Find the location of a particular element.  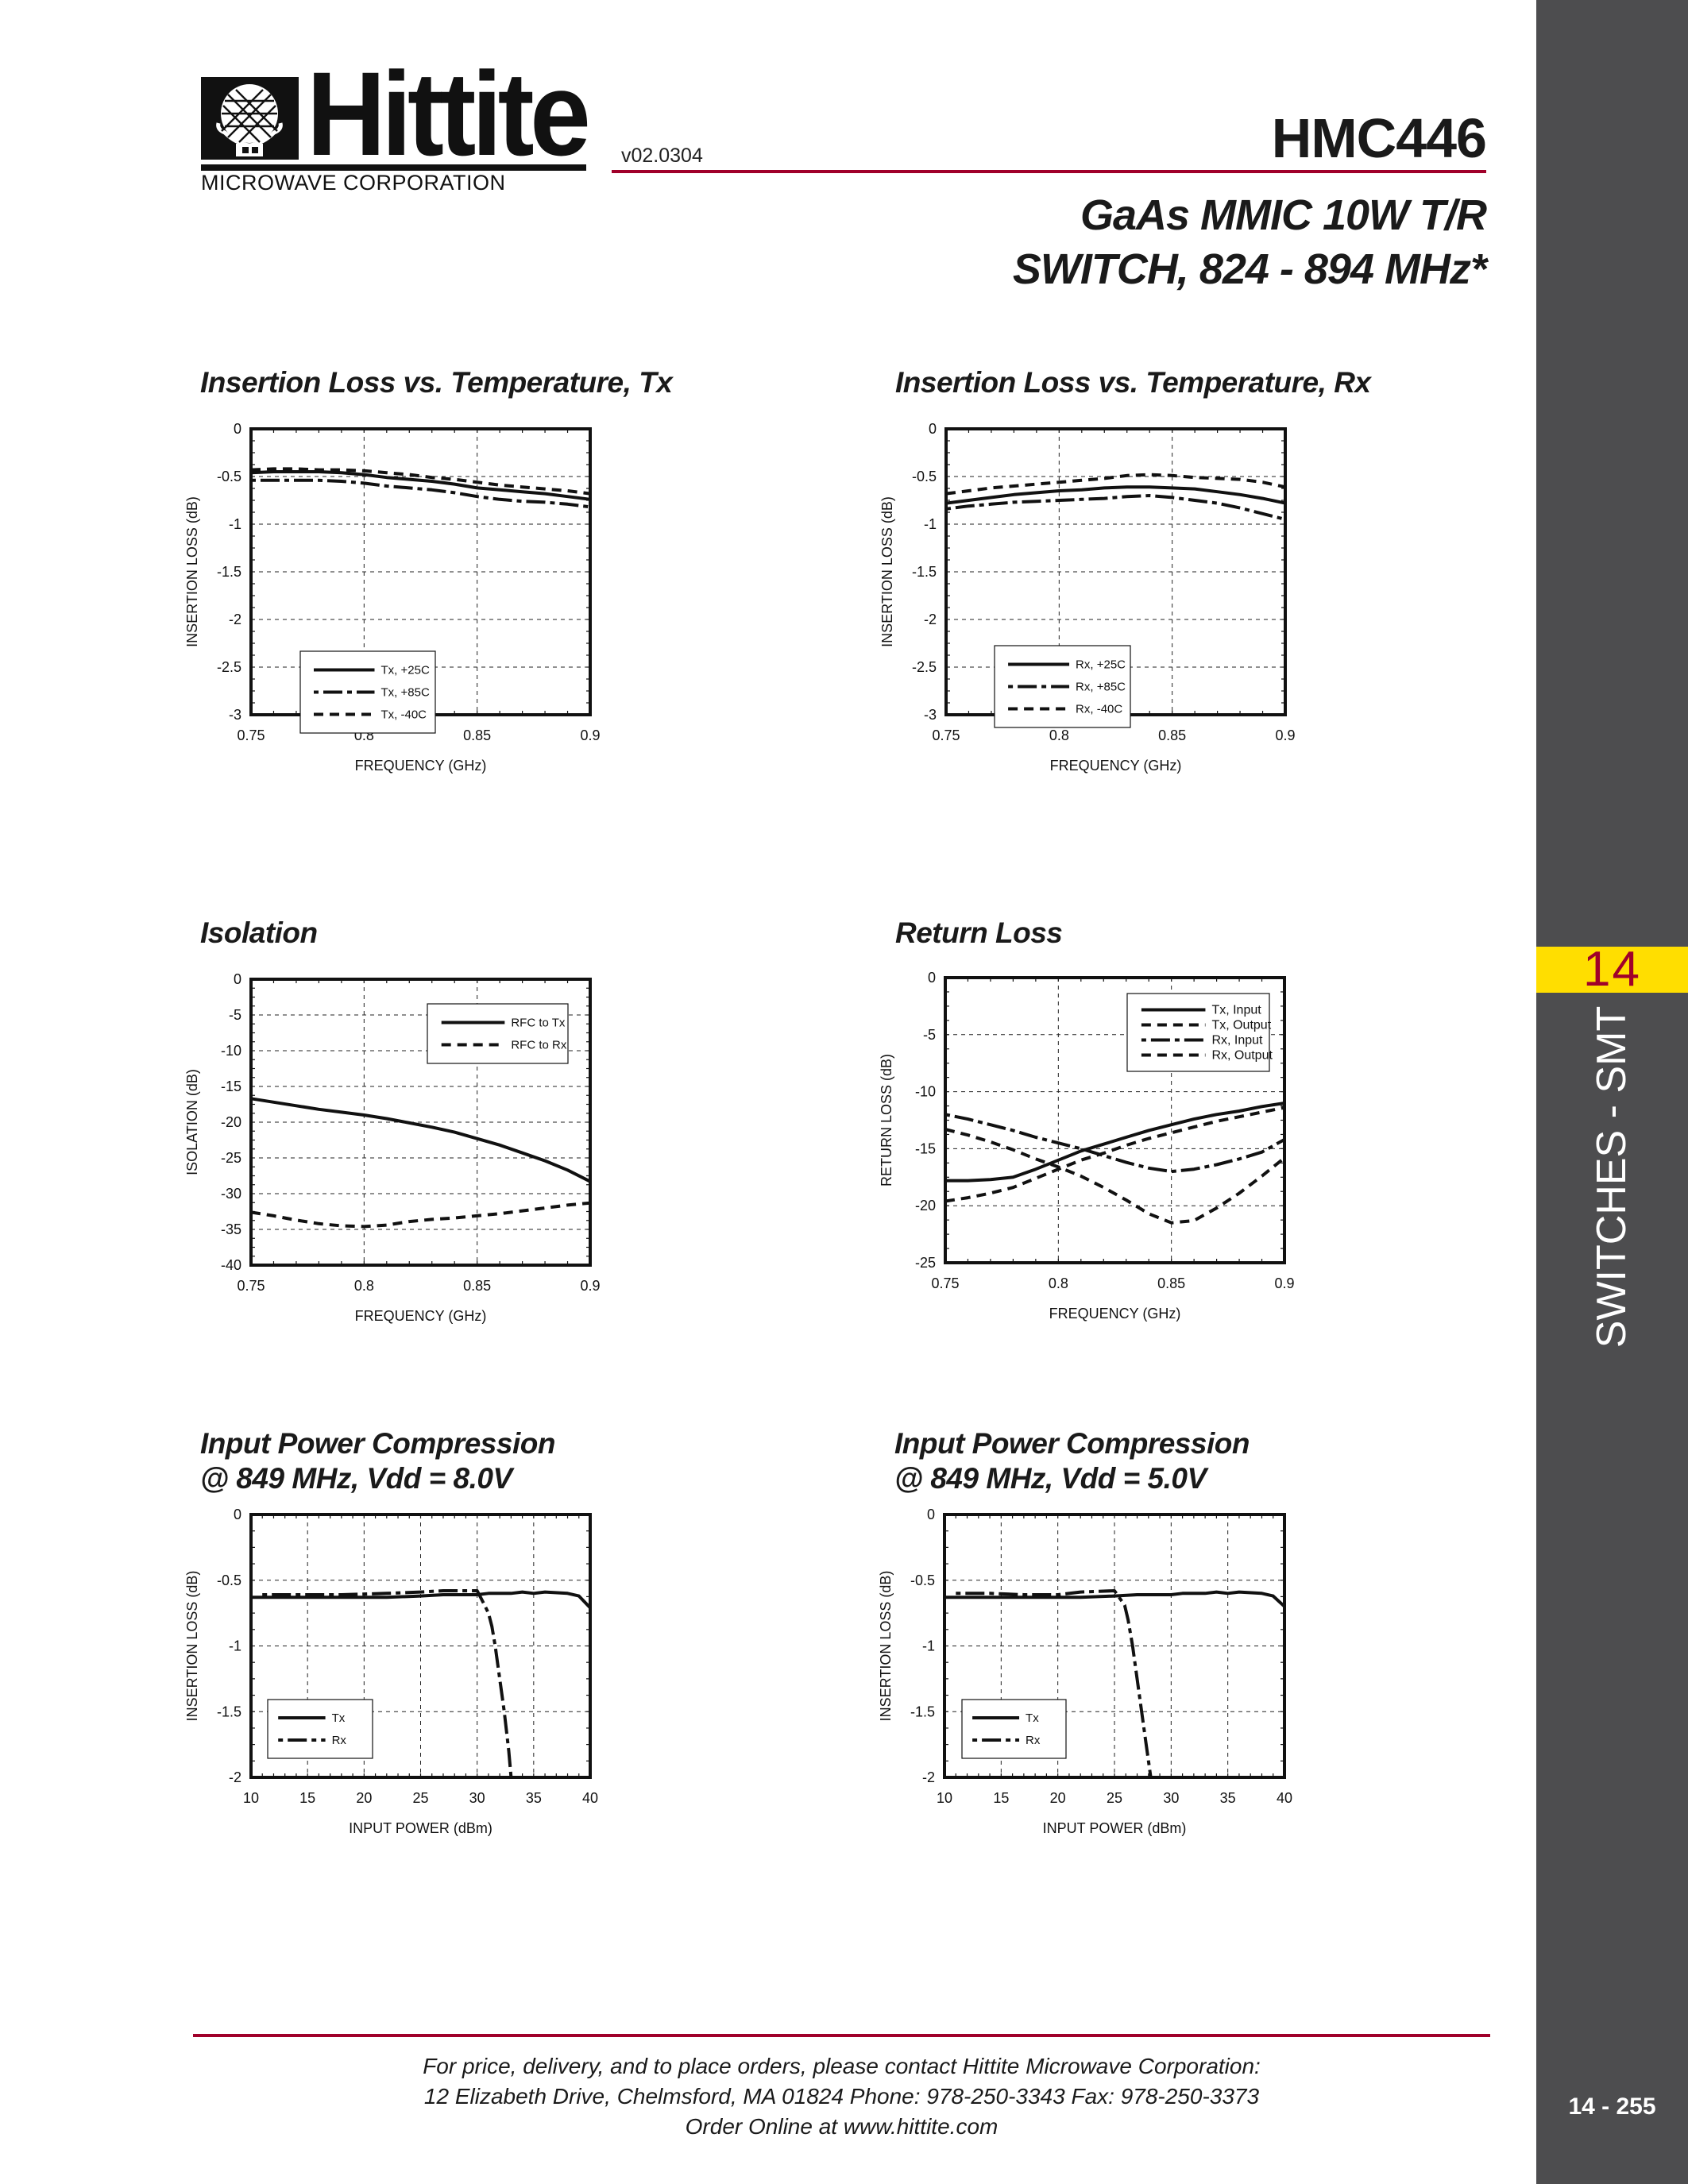

svg-text: Tx, +85C is located at coordinates (406, 693).